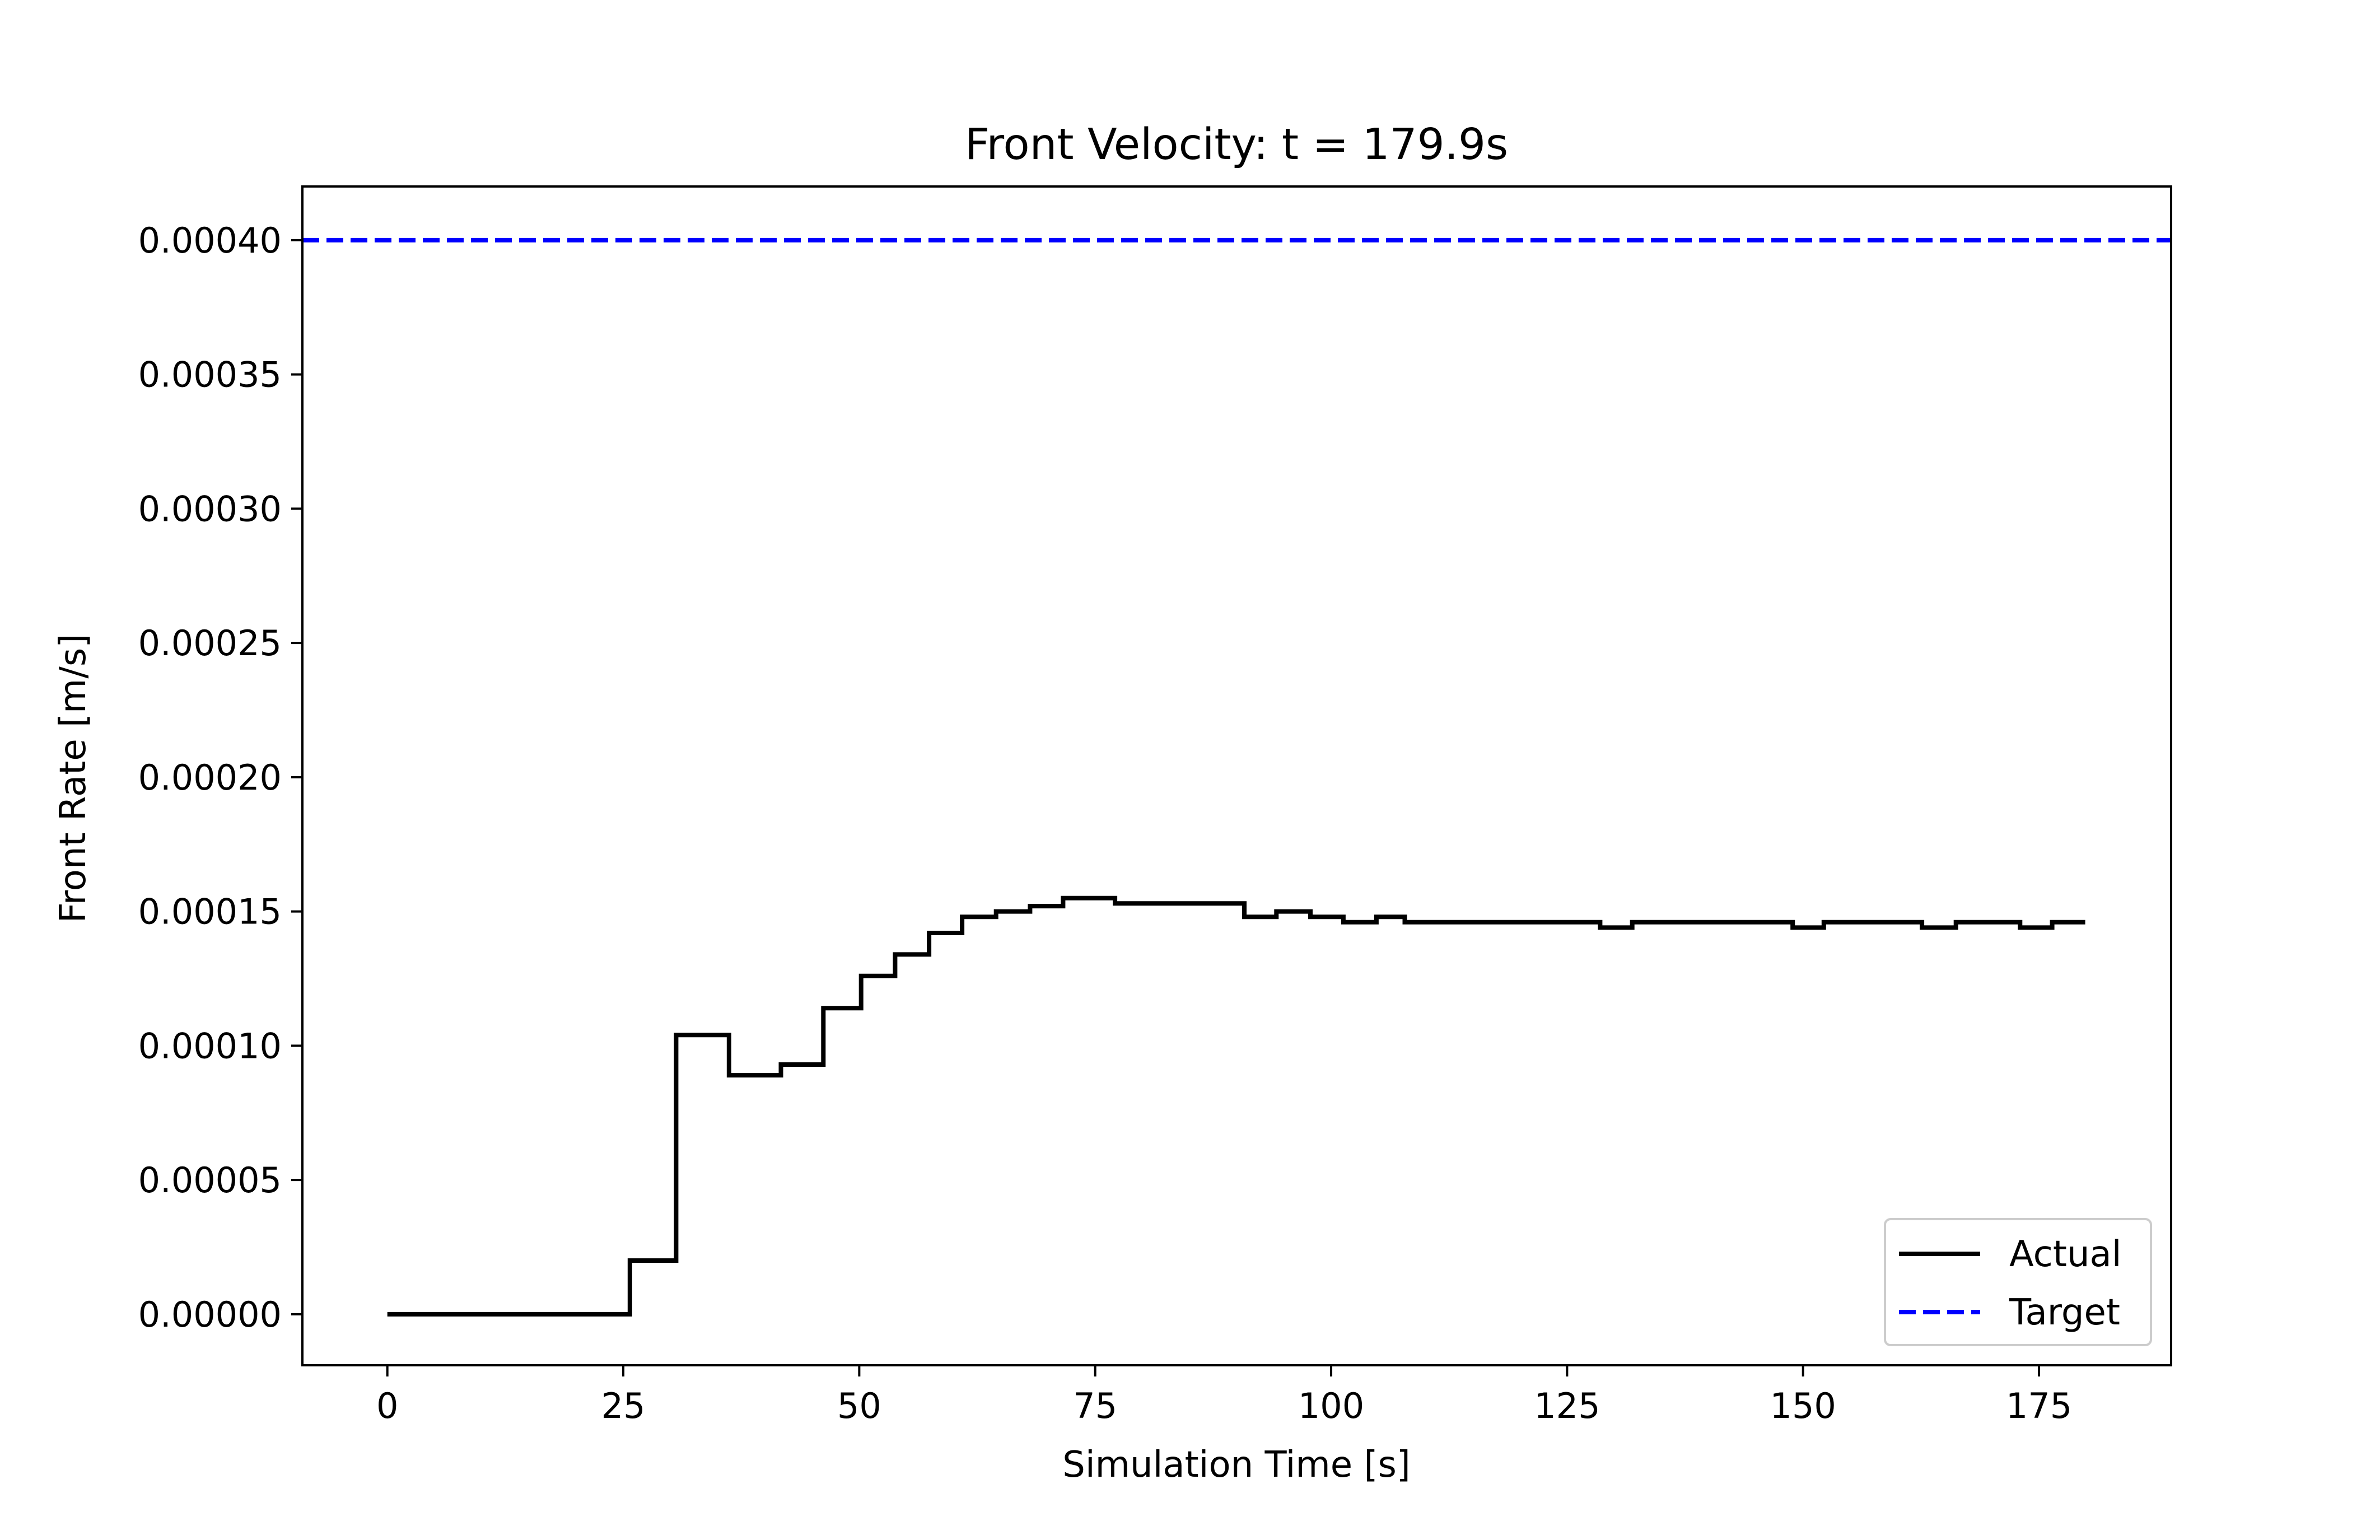  What do you see at coordinates (623, 1406) in the screenshot?
I see `x-tick-label: 25` at bounding box center [623, 1406].